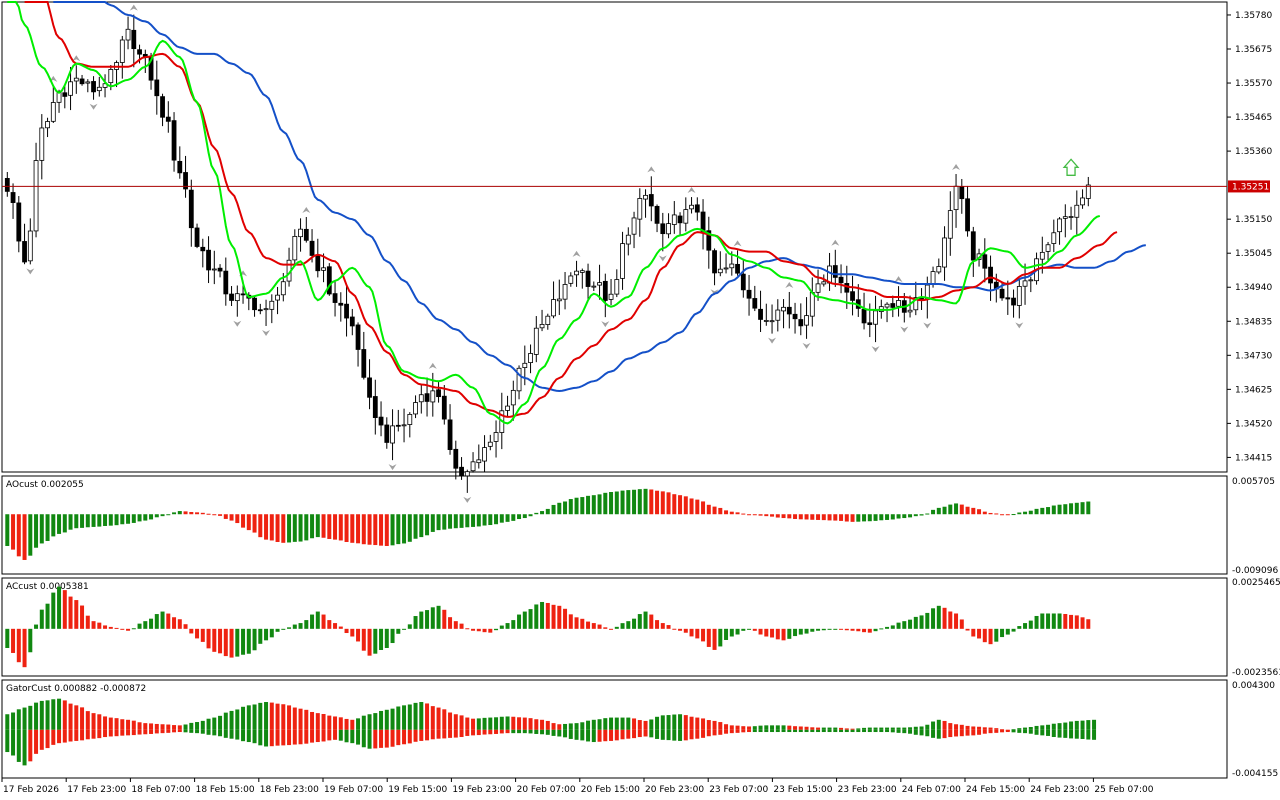  Describe the element at coordinates (610, 790) in the screenshot. I see `time-tick-label: 20 Feb 15:00` at that location.